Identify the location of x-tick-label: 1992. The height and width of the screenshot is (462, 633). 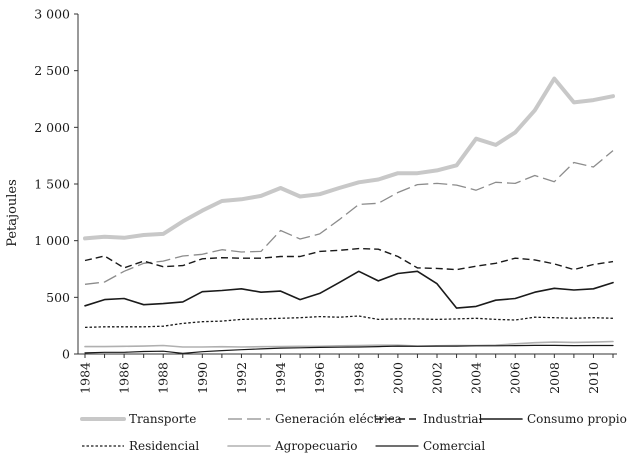
(241, 378).